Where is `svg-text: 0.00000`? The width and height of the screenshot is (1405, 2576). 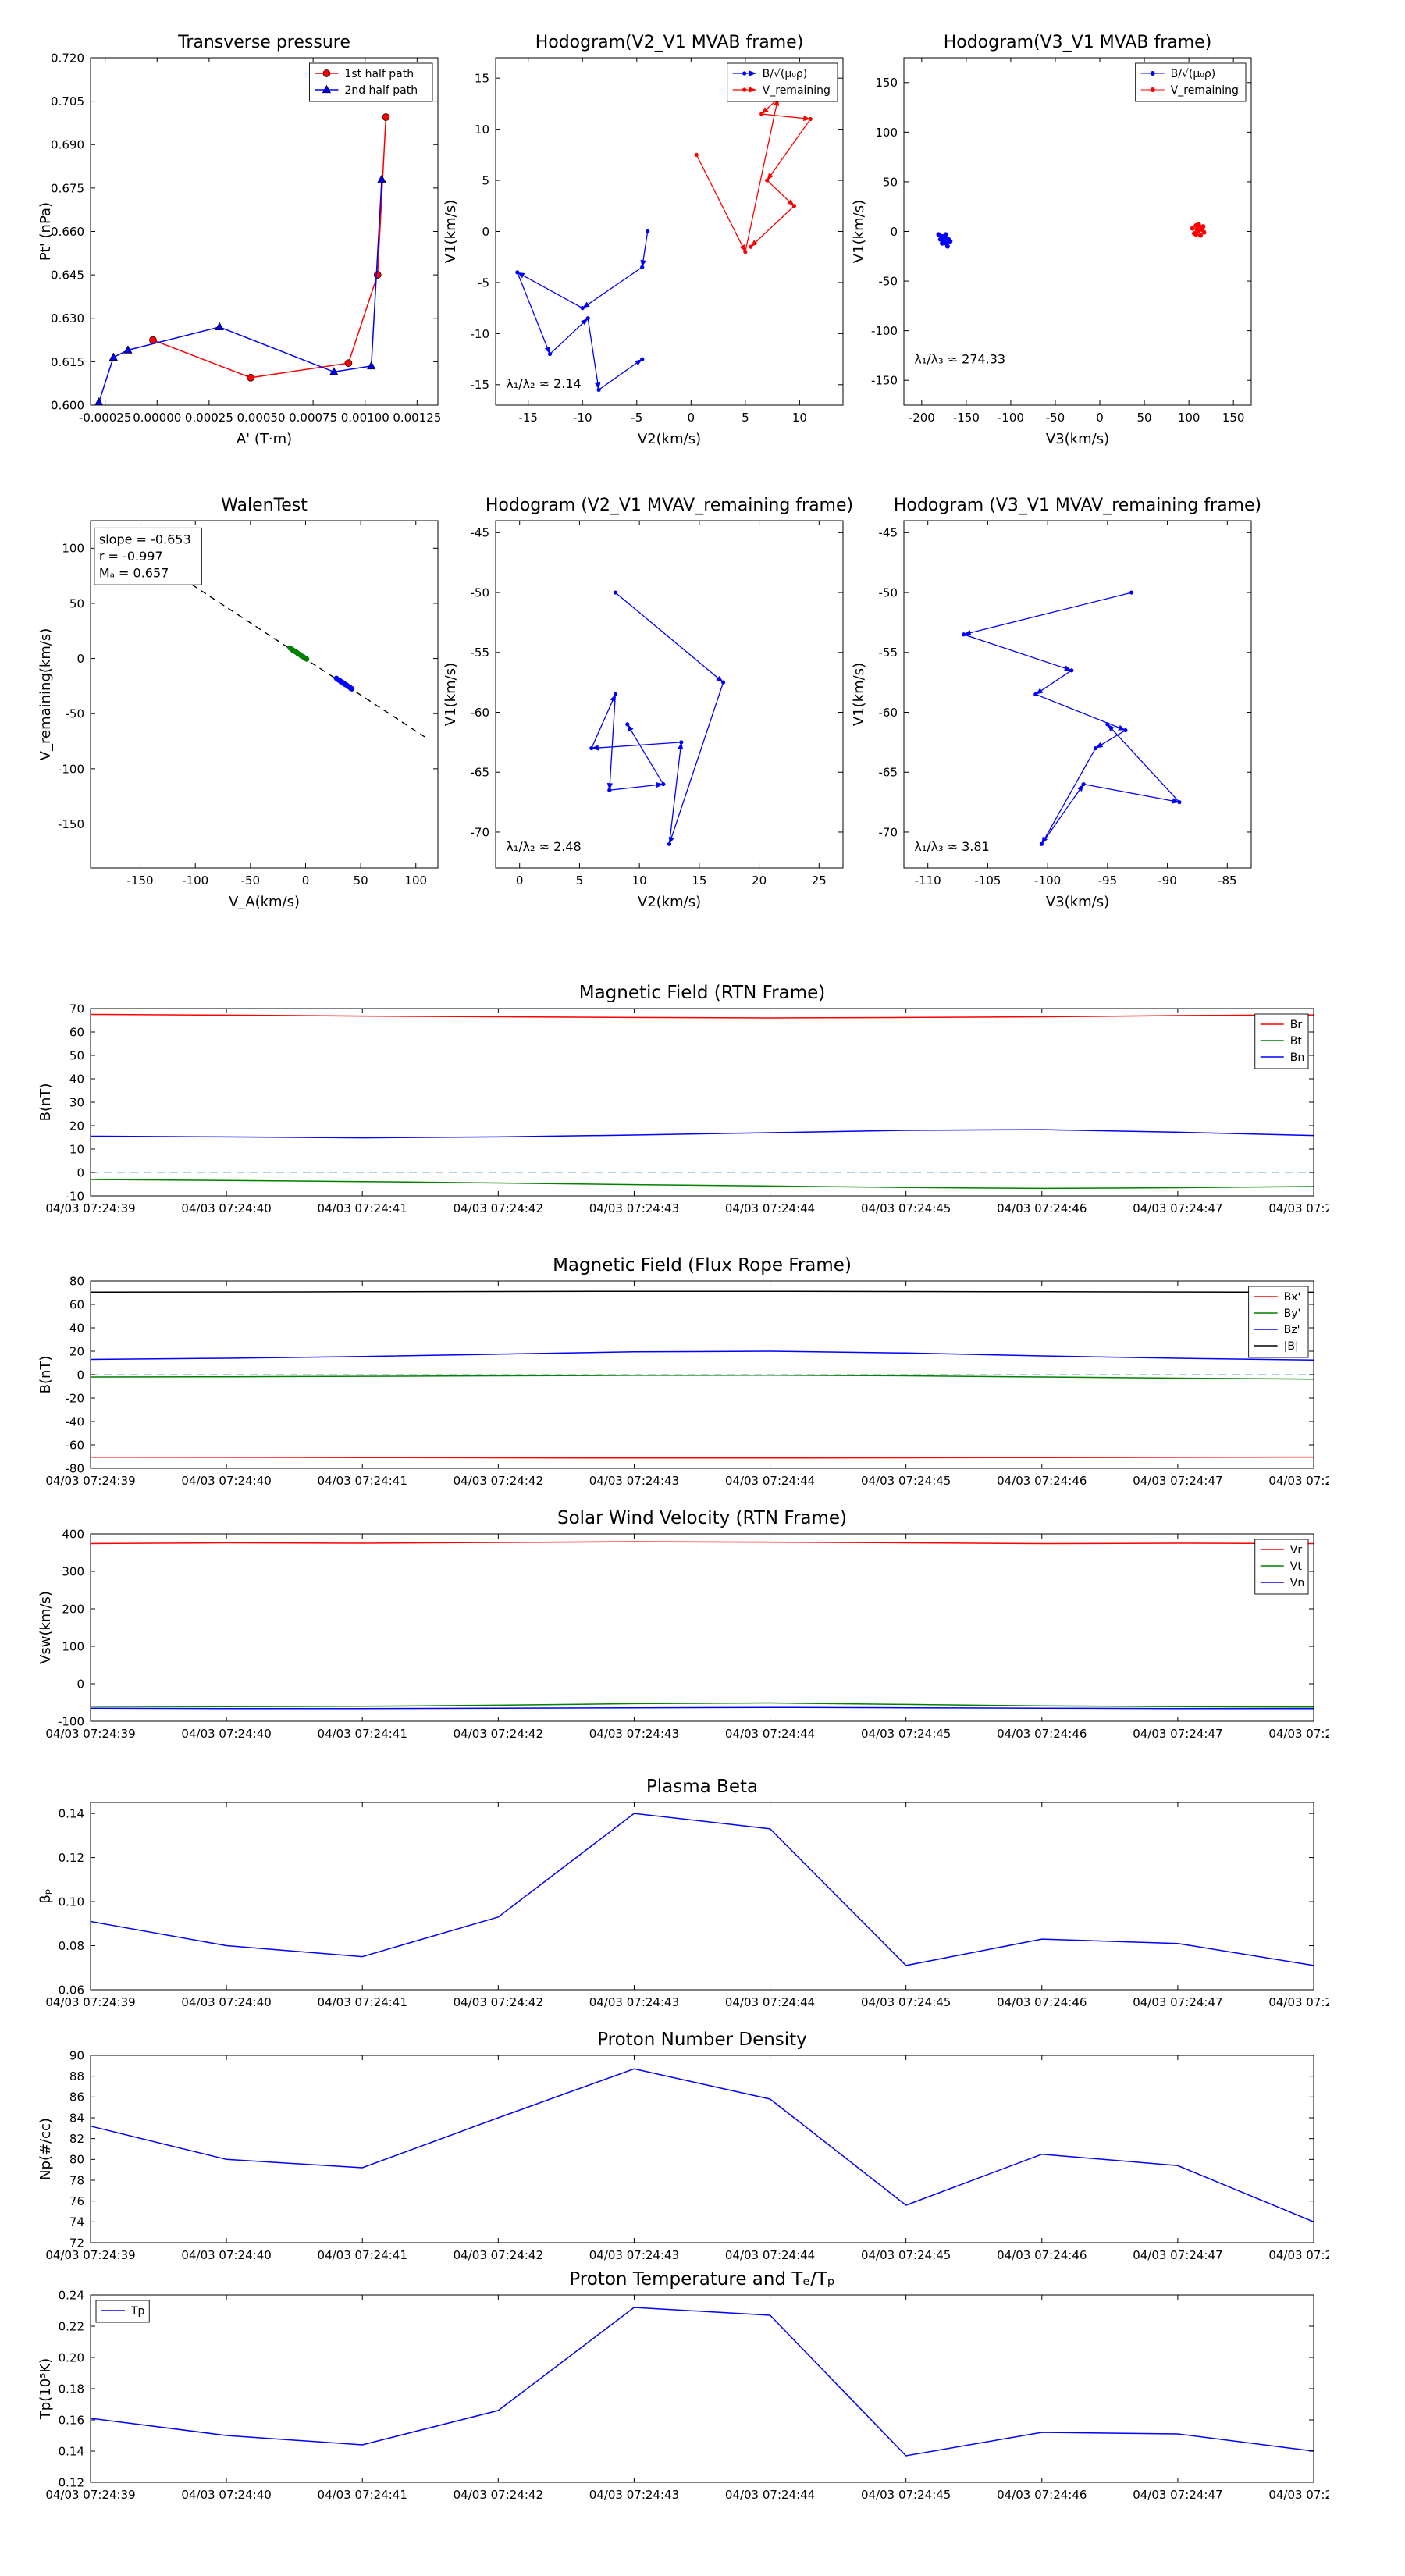 svg-text: 0.00000 is located at coordinates (157, 418).